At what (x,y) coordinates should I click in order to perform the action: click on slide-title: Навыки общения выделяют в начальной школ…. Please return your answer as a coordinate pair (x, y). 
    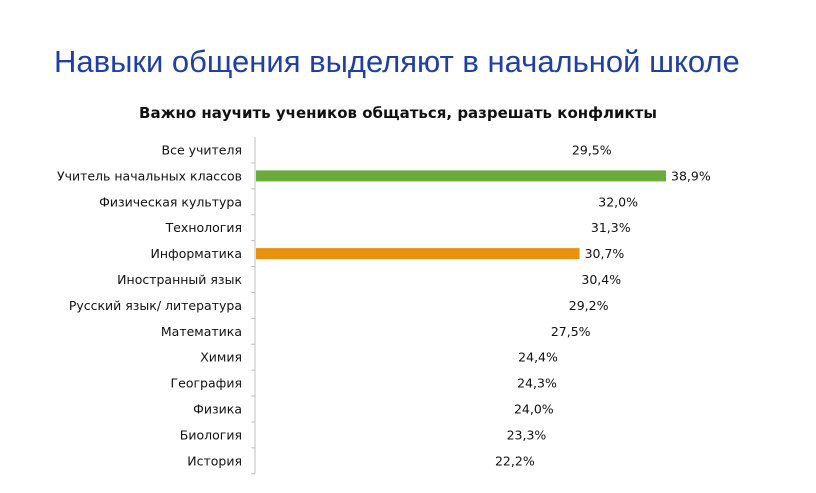
    Looking at the image, I should click on (397, 61).